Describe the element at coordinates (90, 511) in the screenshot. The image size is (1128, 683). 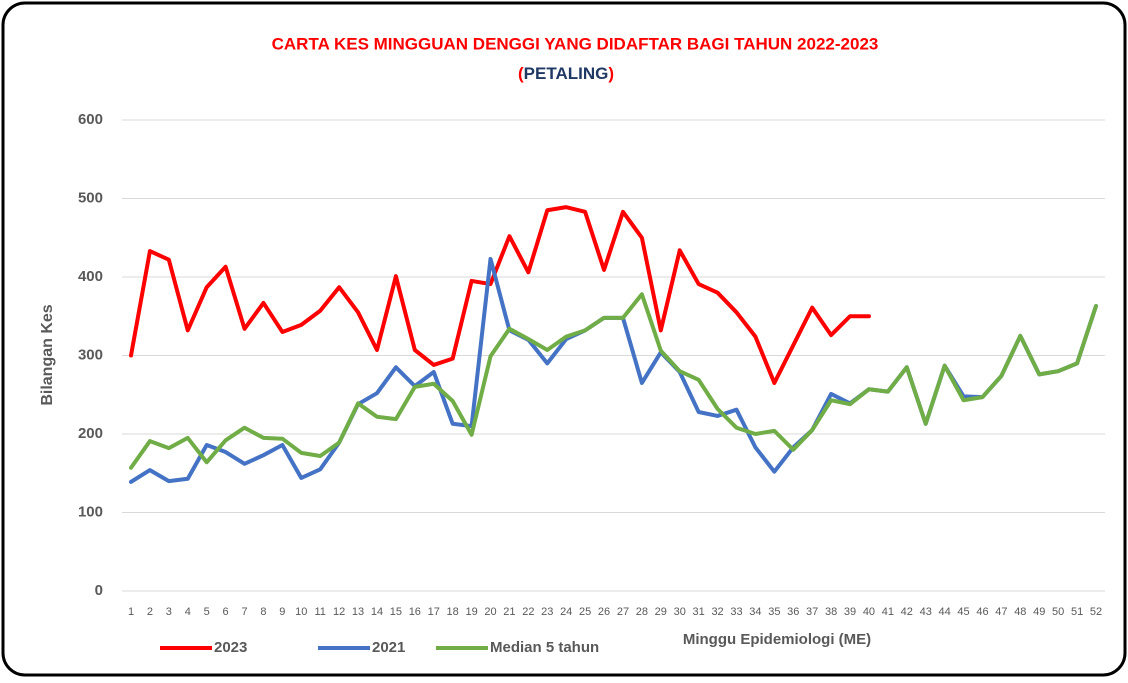
I see `y-tick-label: 100` at that location.